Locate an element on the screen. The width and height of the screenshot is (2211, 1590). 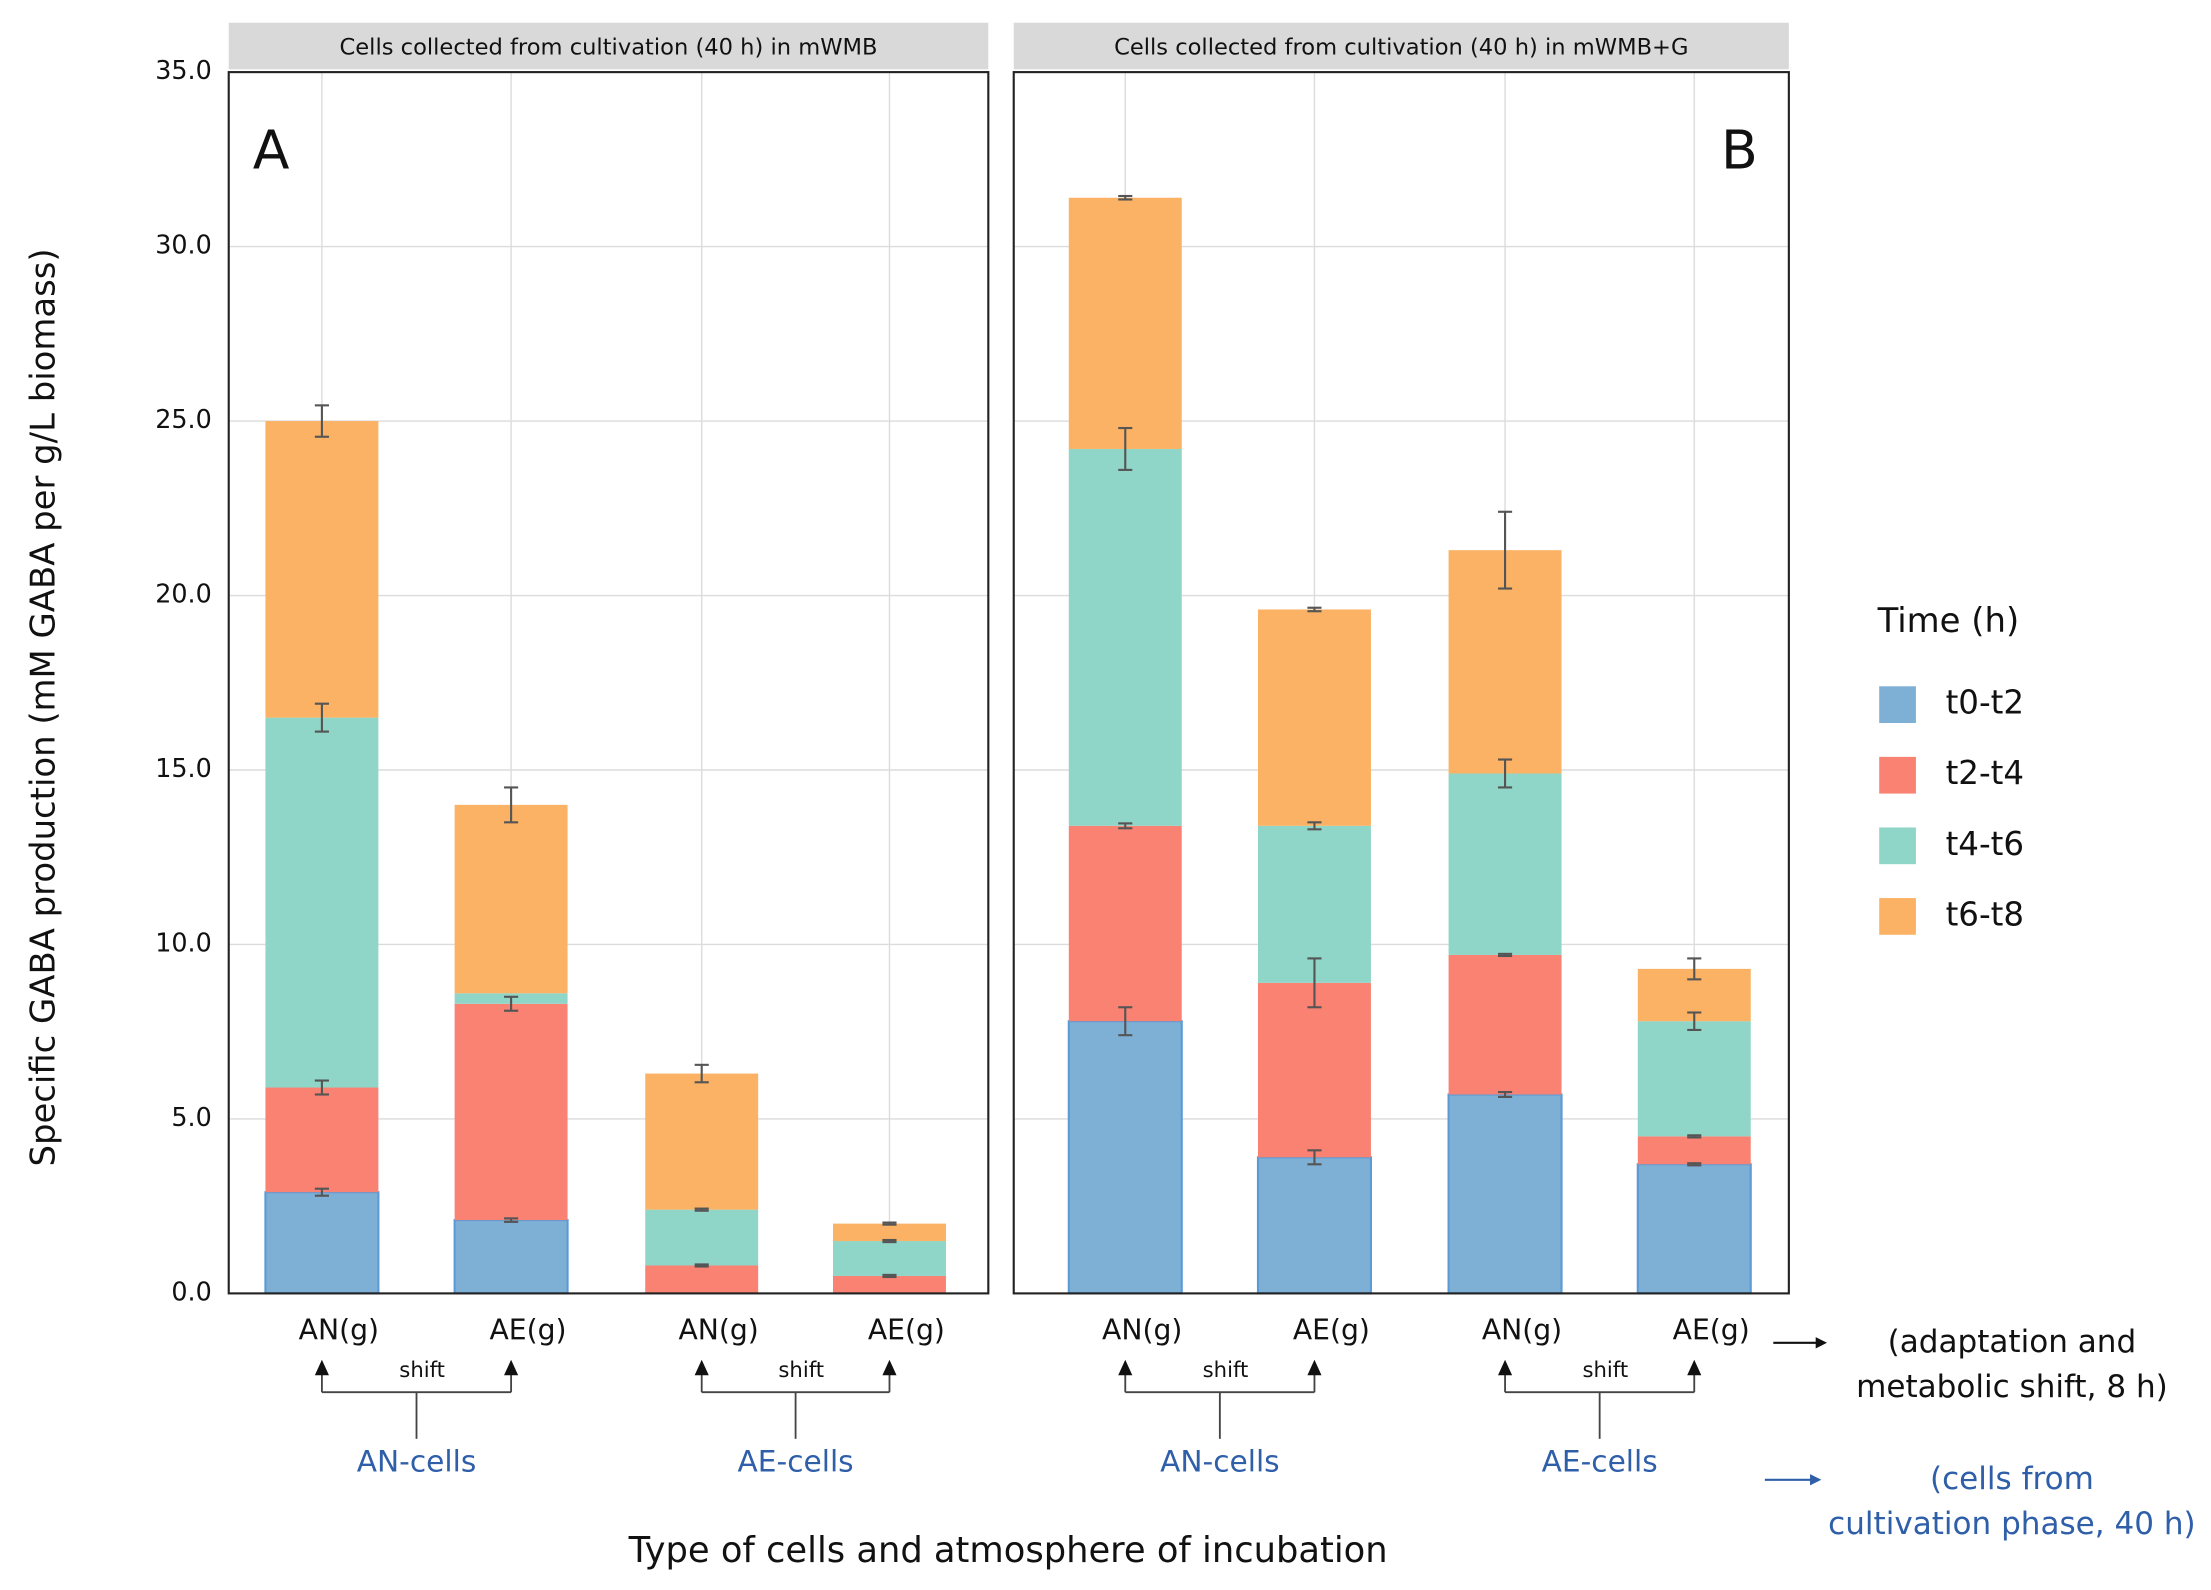
strip is located at coordinates (608, 46).